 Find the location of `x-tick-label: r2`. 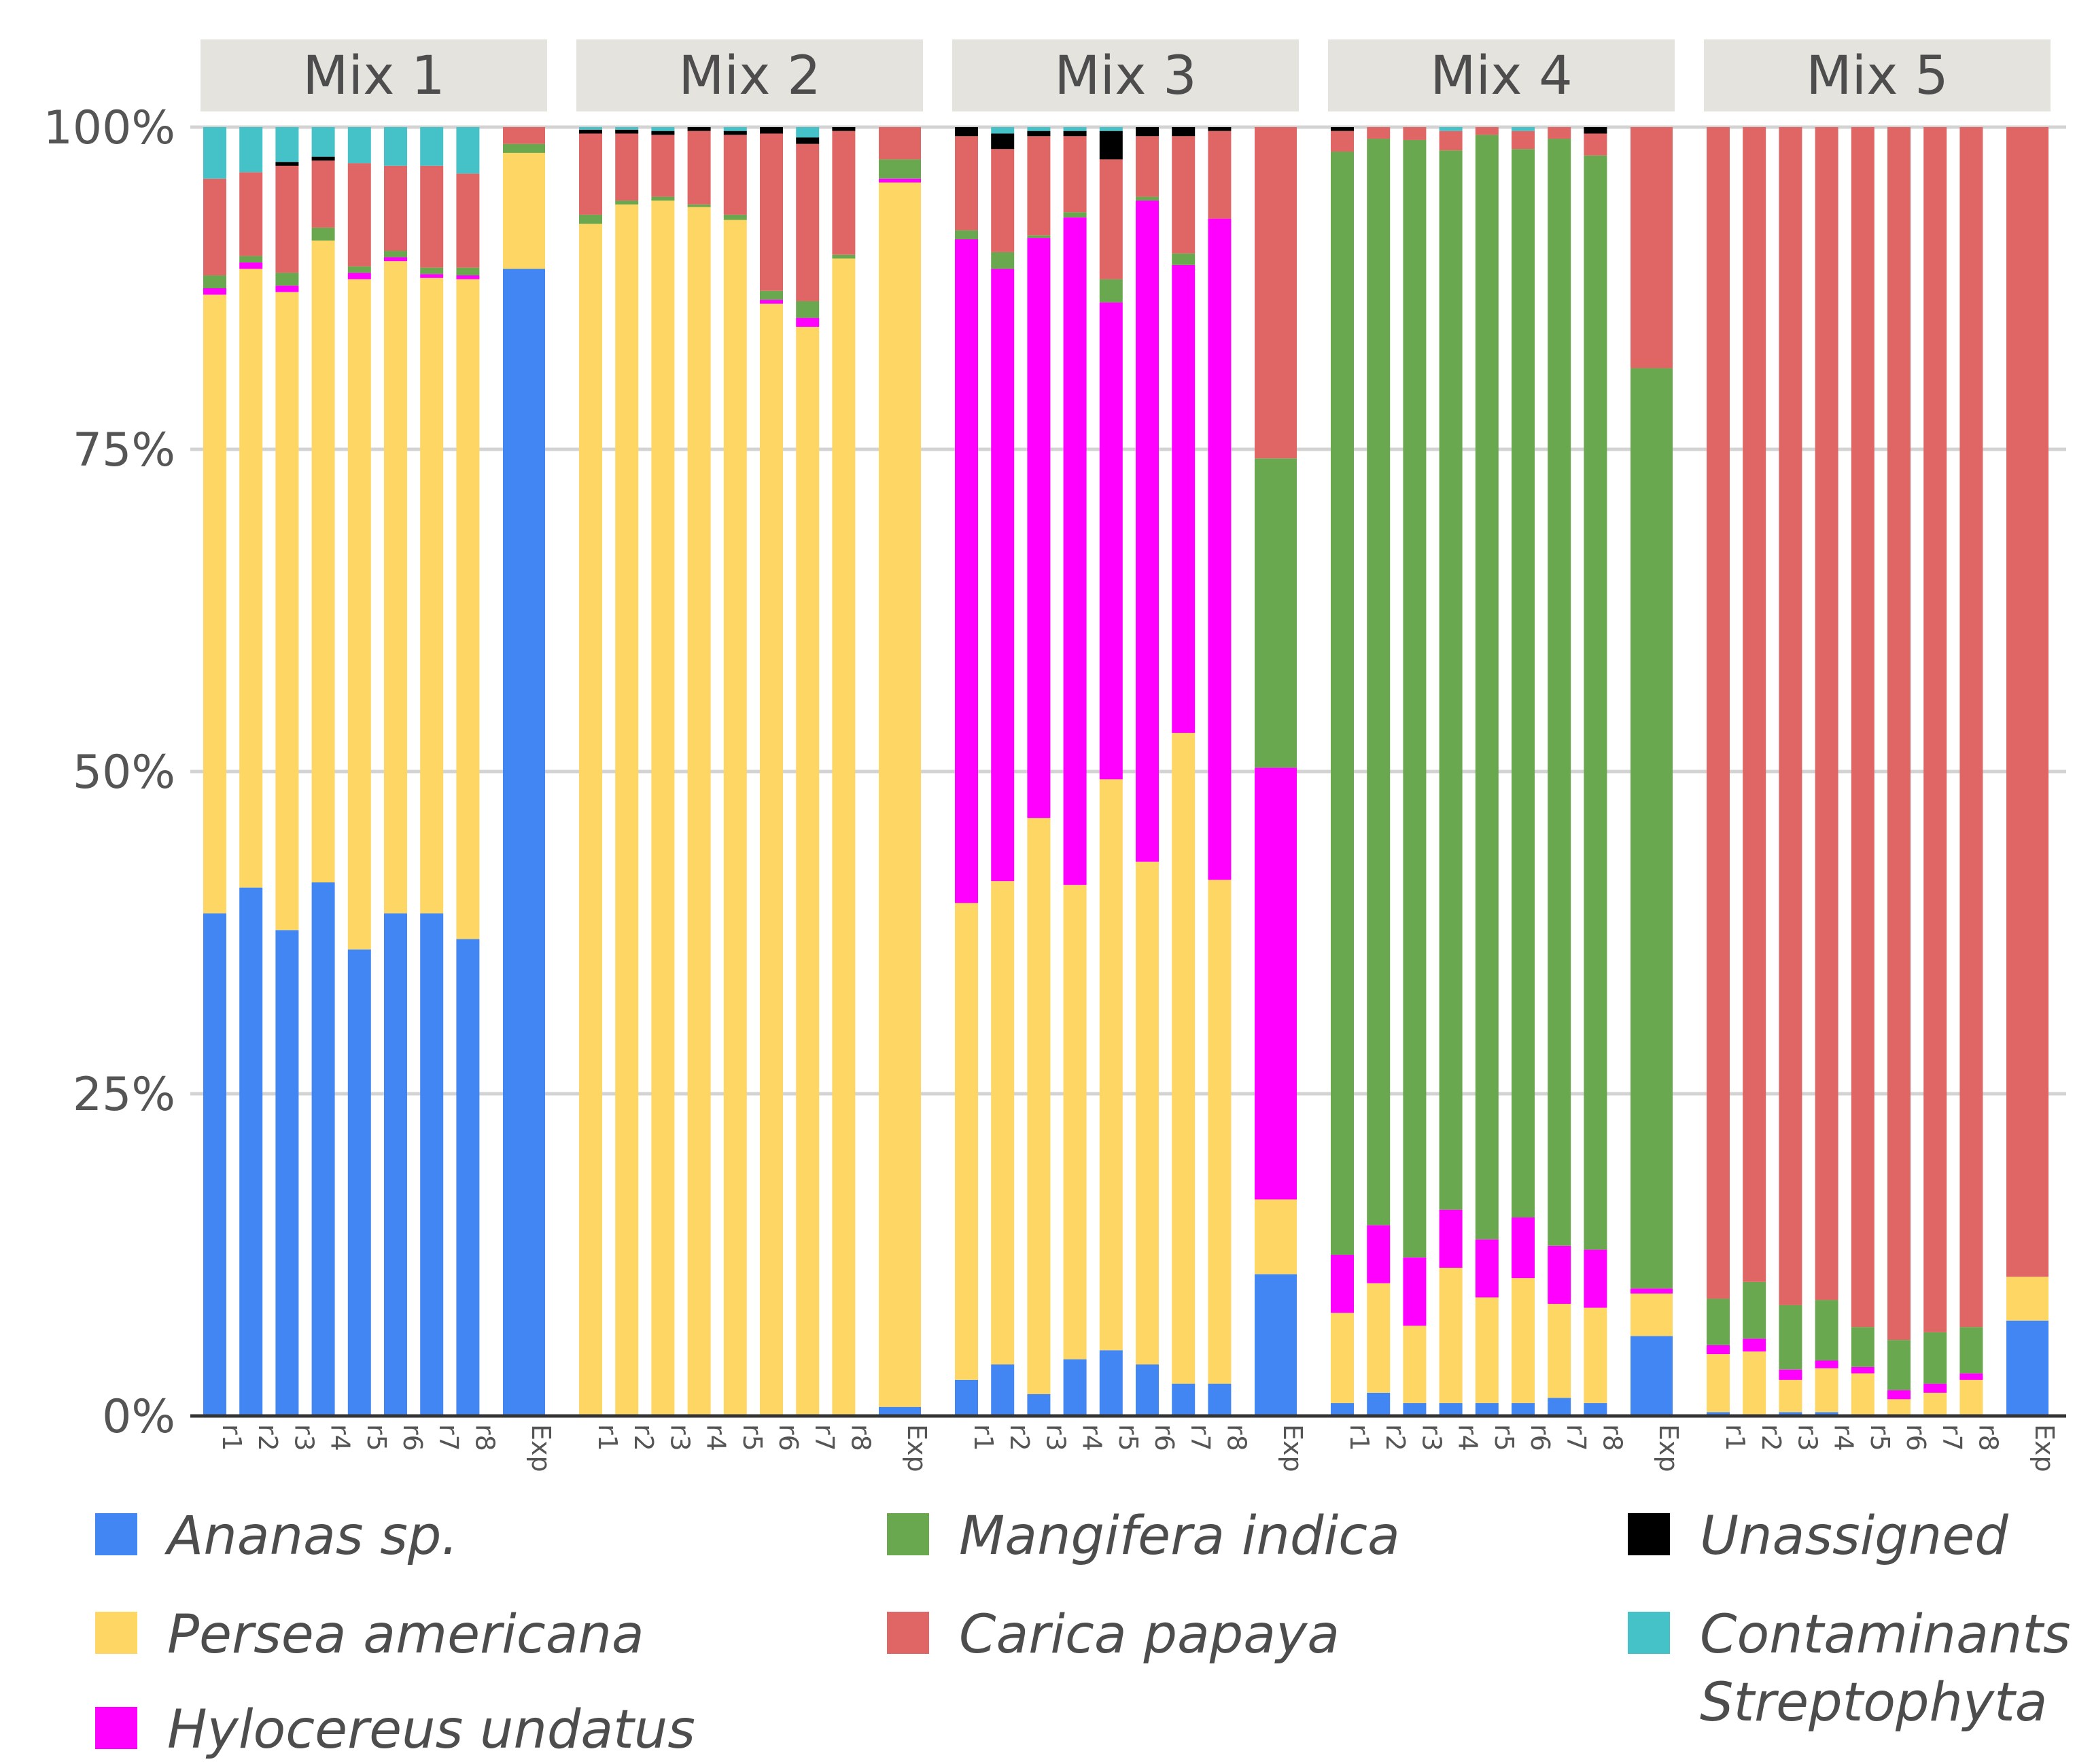

x-tick-label: r2 is located at coordinates (644, 1437).